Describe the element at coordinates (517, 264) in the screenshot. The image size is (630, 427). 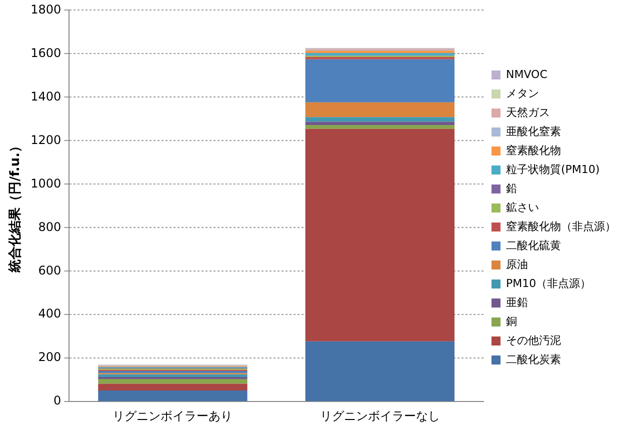
I see `legend-label: 原油` at that location.